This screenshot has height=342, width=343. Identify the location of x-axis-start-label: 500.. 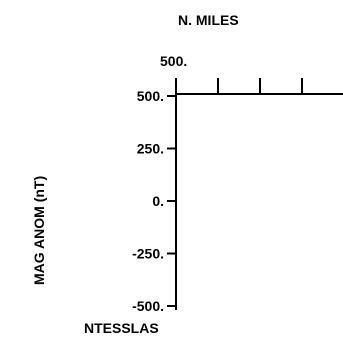
(173, 61).